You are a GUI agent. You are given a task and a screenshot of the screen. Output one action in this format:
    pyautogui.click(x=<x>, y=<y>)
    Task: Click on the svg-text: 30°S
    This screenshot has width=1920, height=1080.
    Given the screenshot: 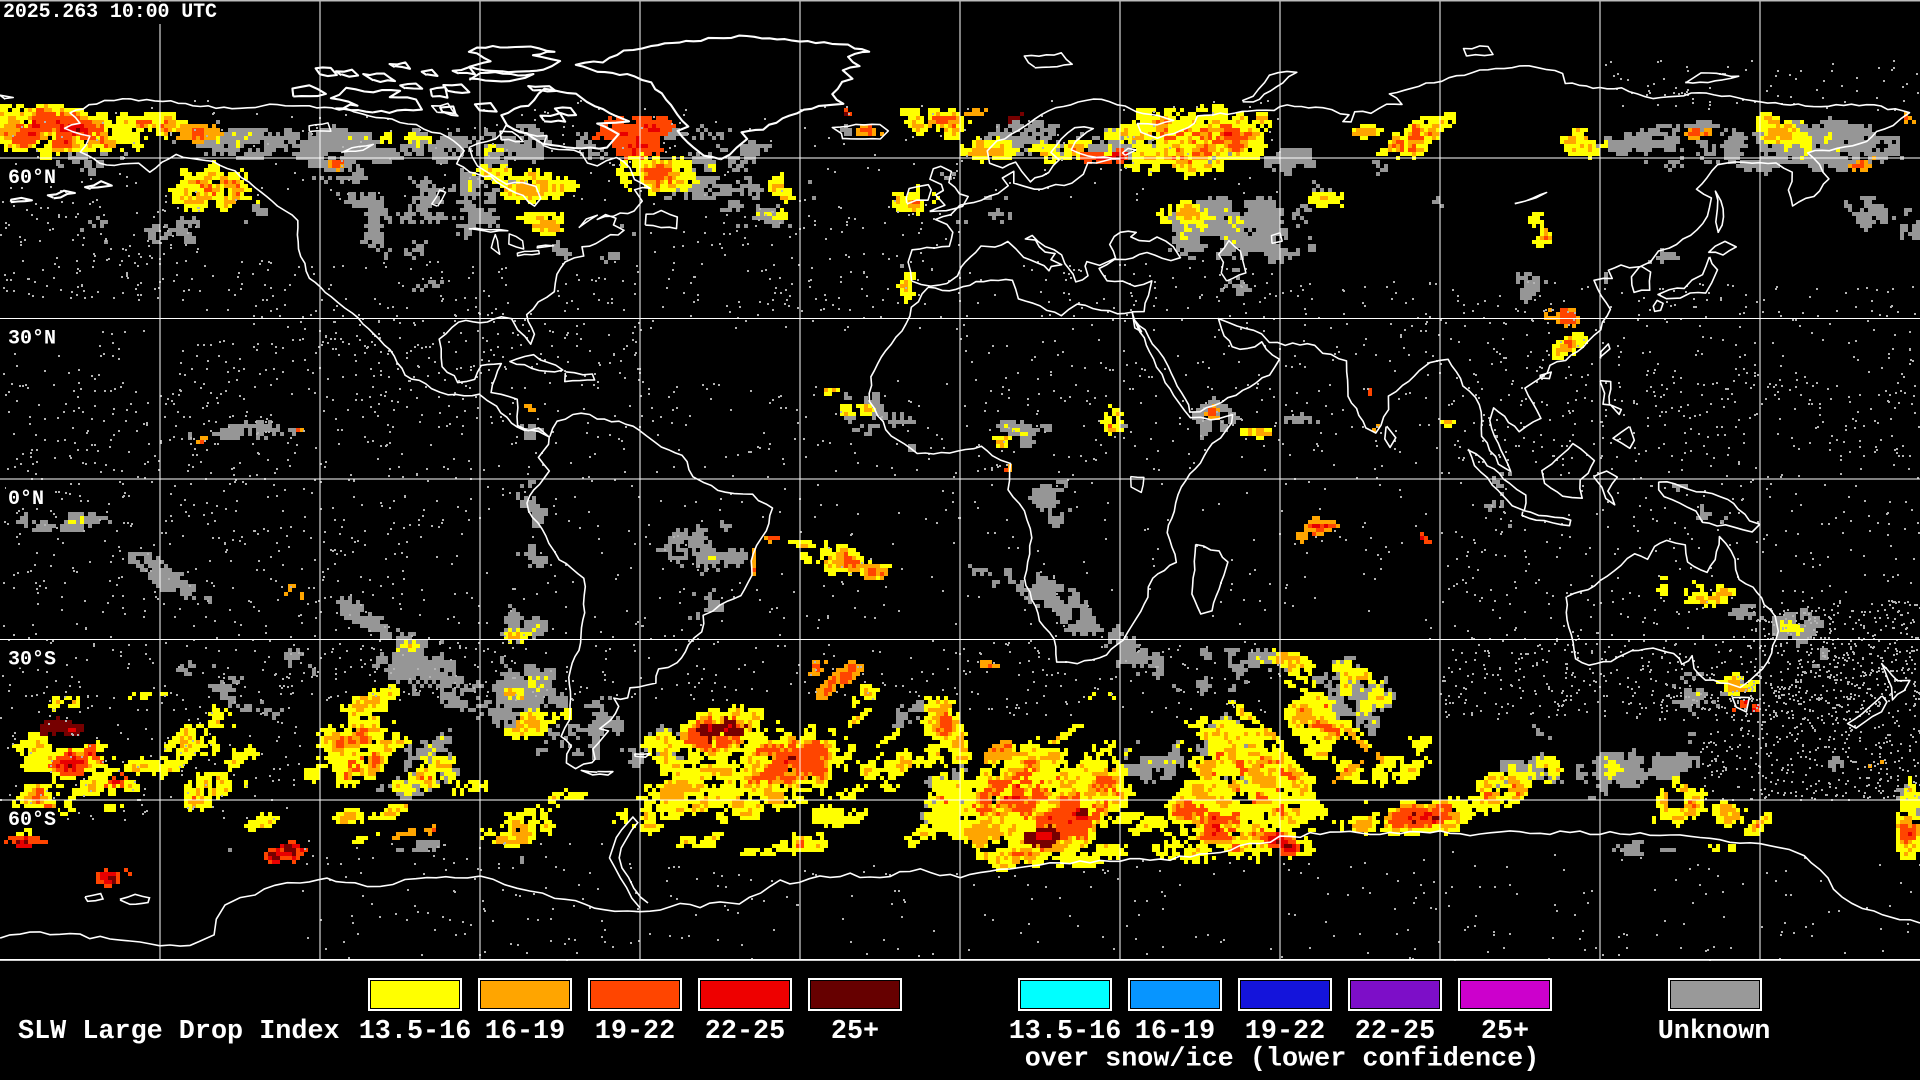 What is the action you would take?
    pyautogui.click(x=32, y=660)
    